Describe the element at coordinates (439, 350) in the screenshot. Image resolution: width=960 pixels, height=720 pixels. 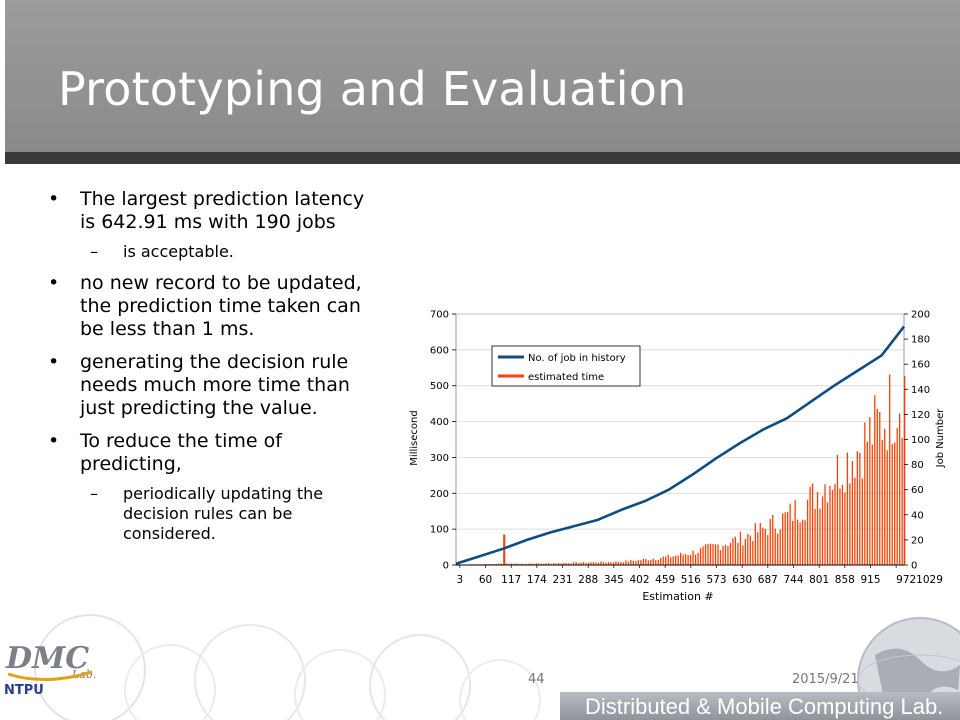
I see `y-left-tick-label: 600` at that location.